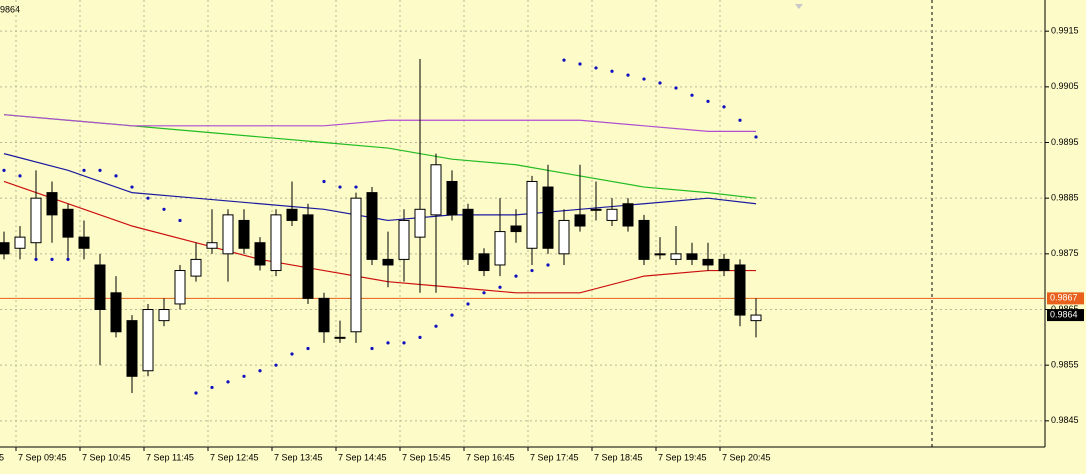 This screenshot has height=474, width=1086. I want to click on price-tag-label: 0.9867, so click(1064, 298).